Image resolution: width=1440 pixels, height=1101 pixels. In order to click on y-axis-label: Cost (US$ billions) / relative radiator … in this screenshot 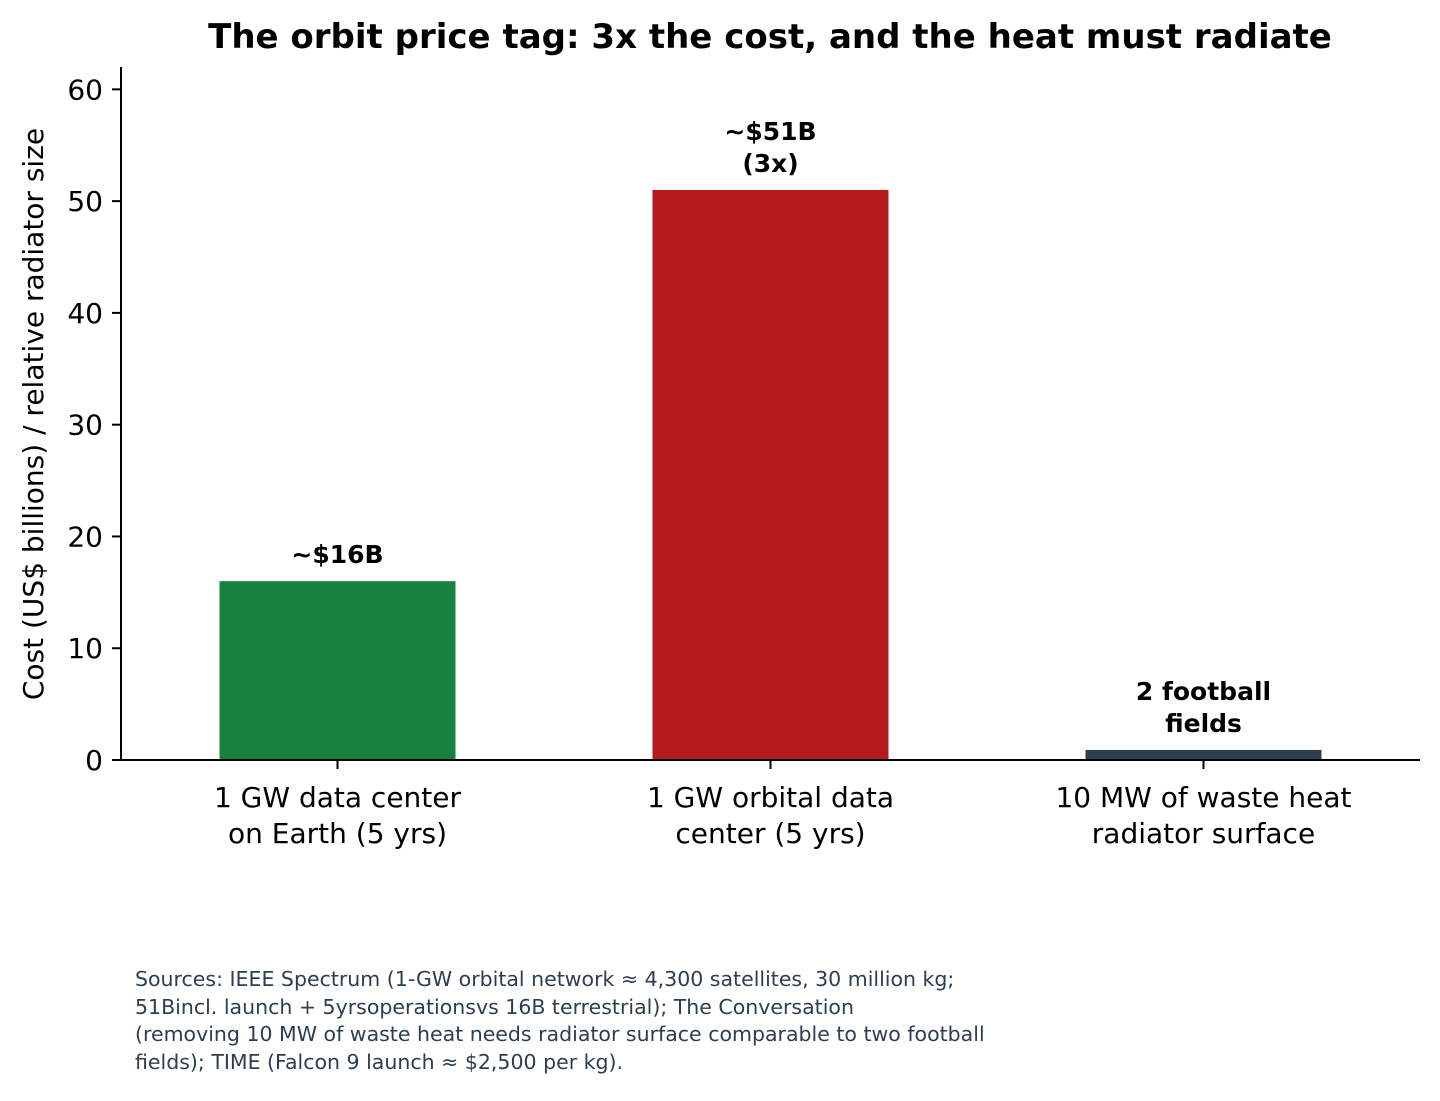, I will do `click(33, 414)`.